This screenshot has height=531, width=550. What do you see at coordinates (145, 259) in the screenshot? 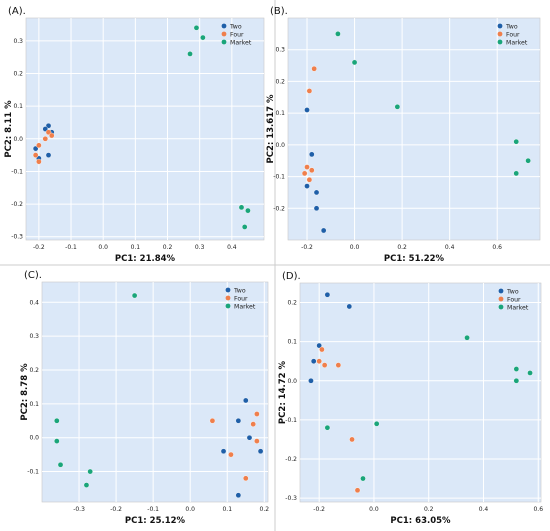
I see `x-axis-label: PC1: 21.84%` at bounding box center [145, 259].